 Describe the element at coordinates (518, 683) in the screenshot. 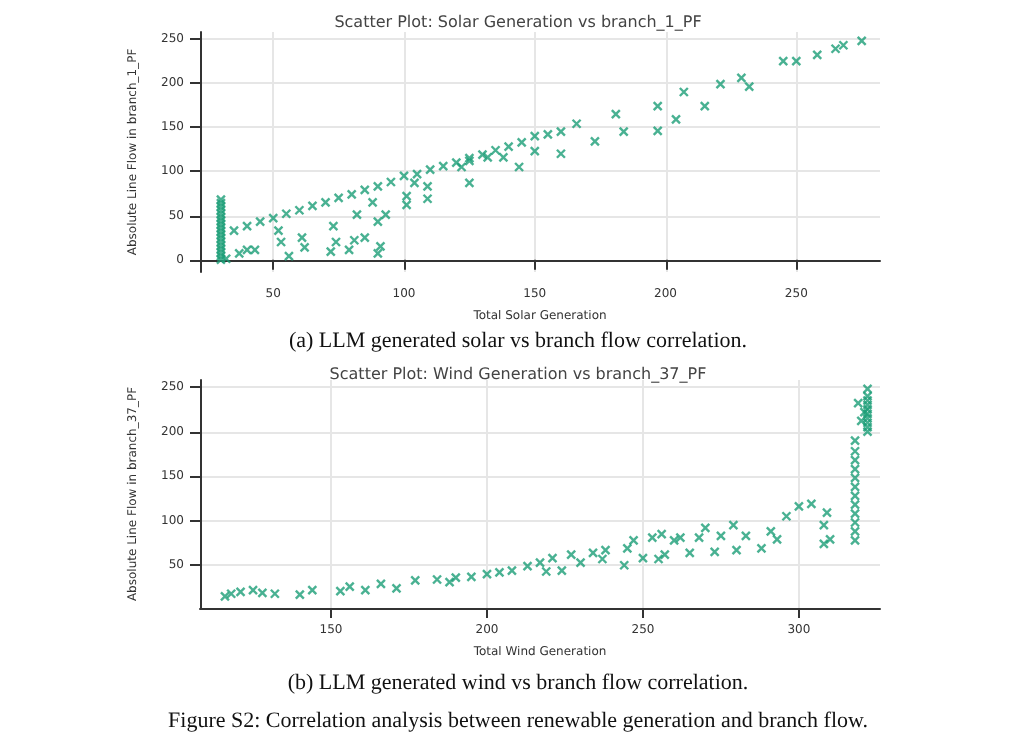

I see `text: (b) LLM generated wind vs branch flow correlation.` at that location.